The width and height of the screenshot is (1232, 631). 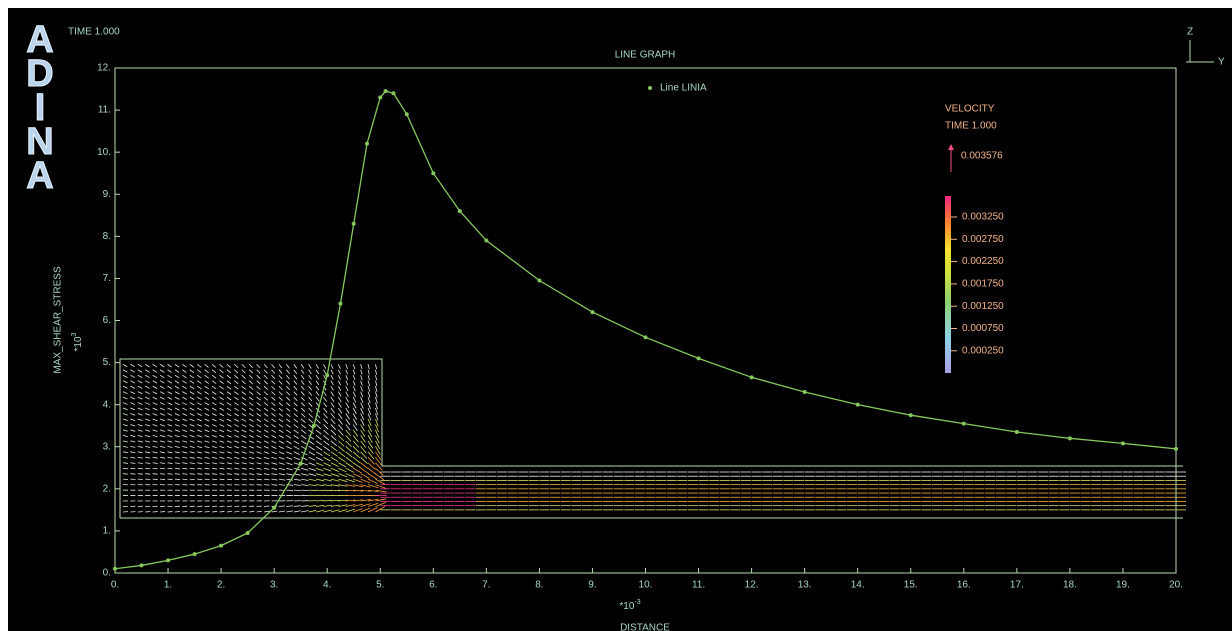 I want to click on colorbar-label: 0.000750, so click(x=983, y=328).